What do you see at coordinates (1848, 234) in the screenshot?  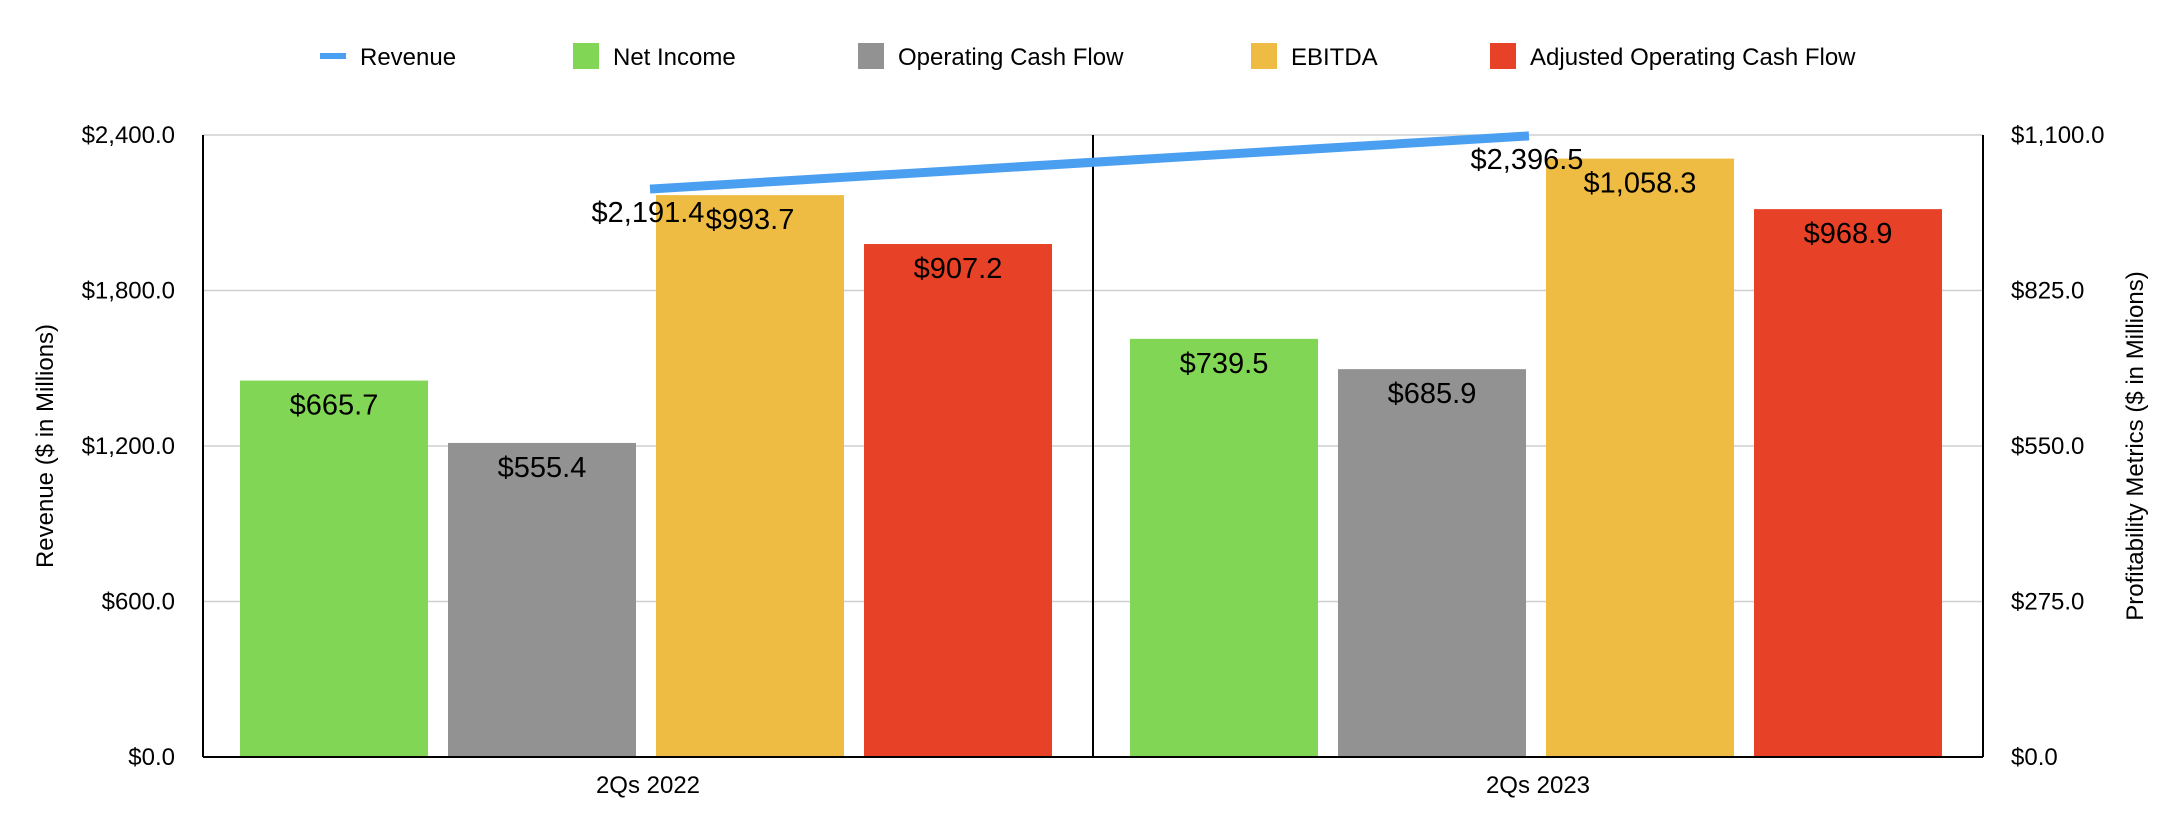 I see `data-label-adjusted-operating-cash-flow: $968.9` at bounding box center [1848, 234].